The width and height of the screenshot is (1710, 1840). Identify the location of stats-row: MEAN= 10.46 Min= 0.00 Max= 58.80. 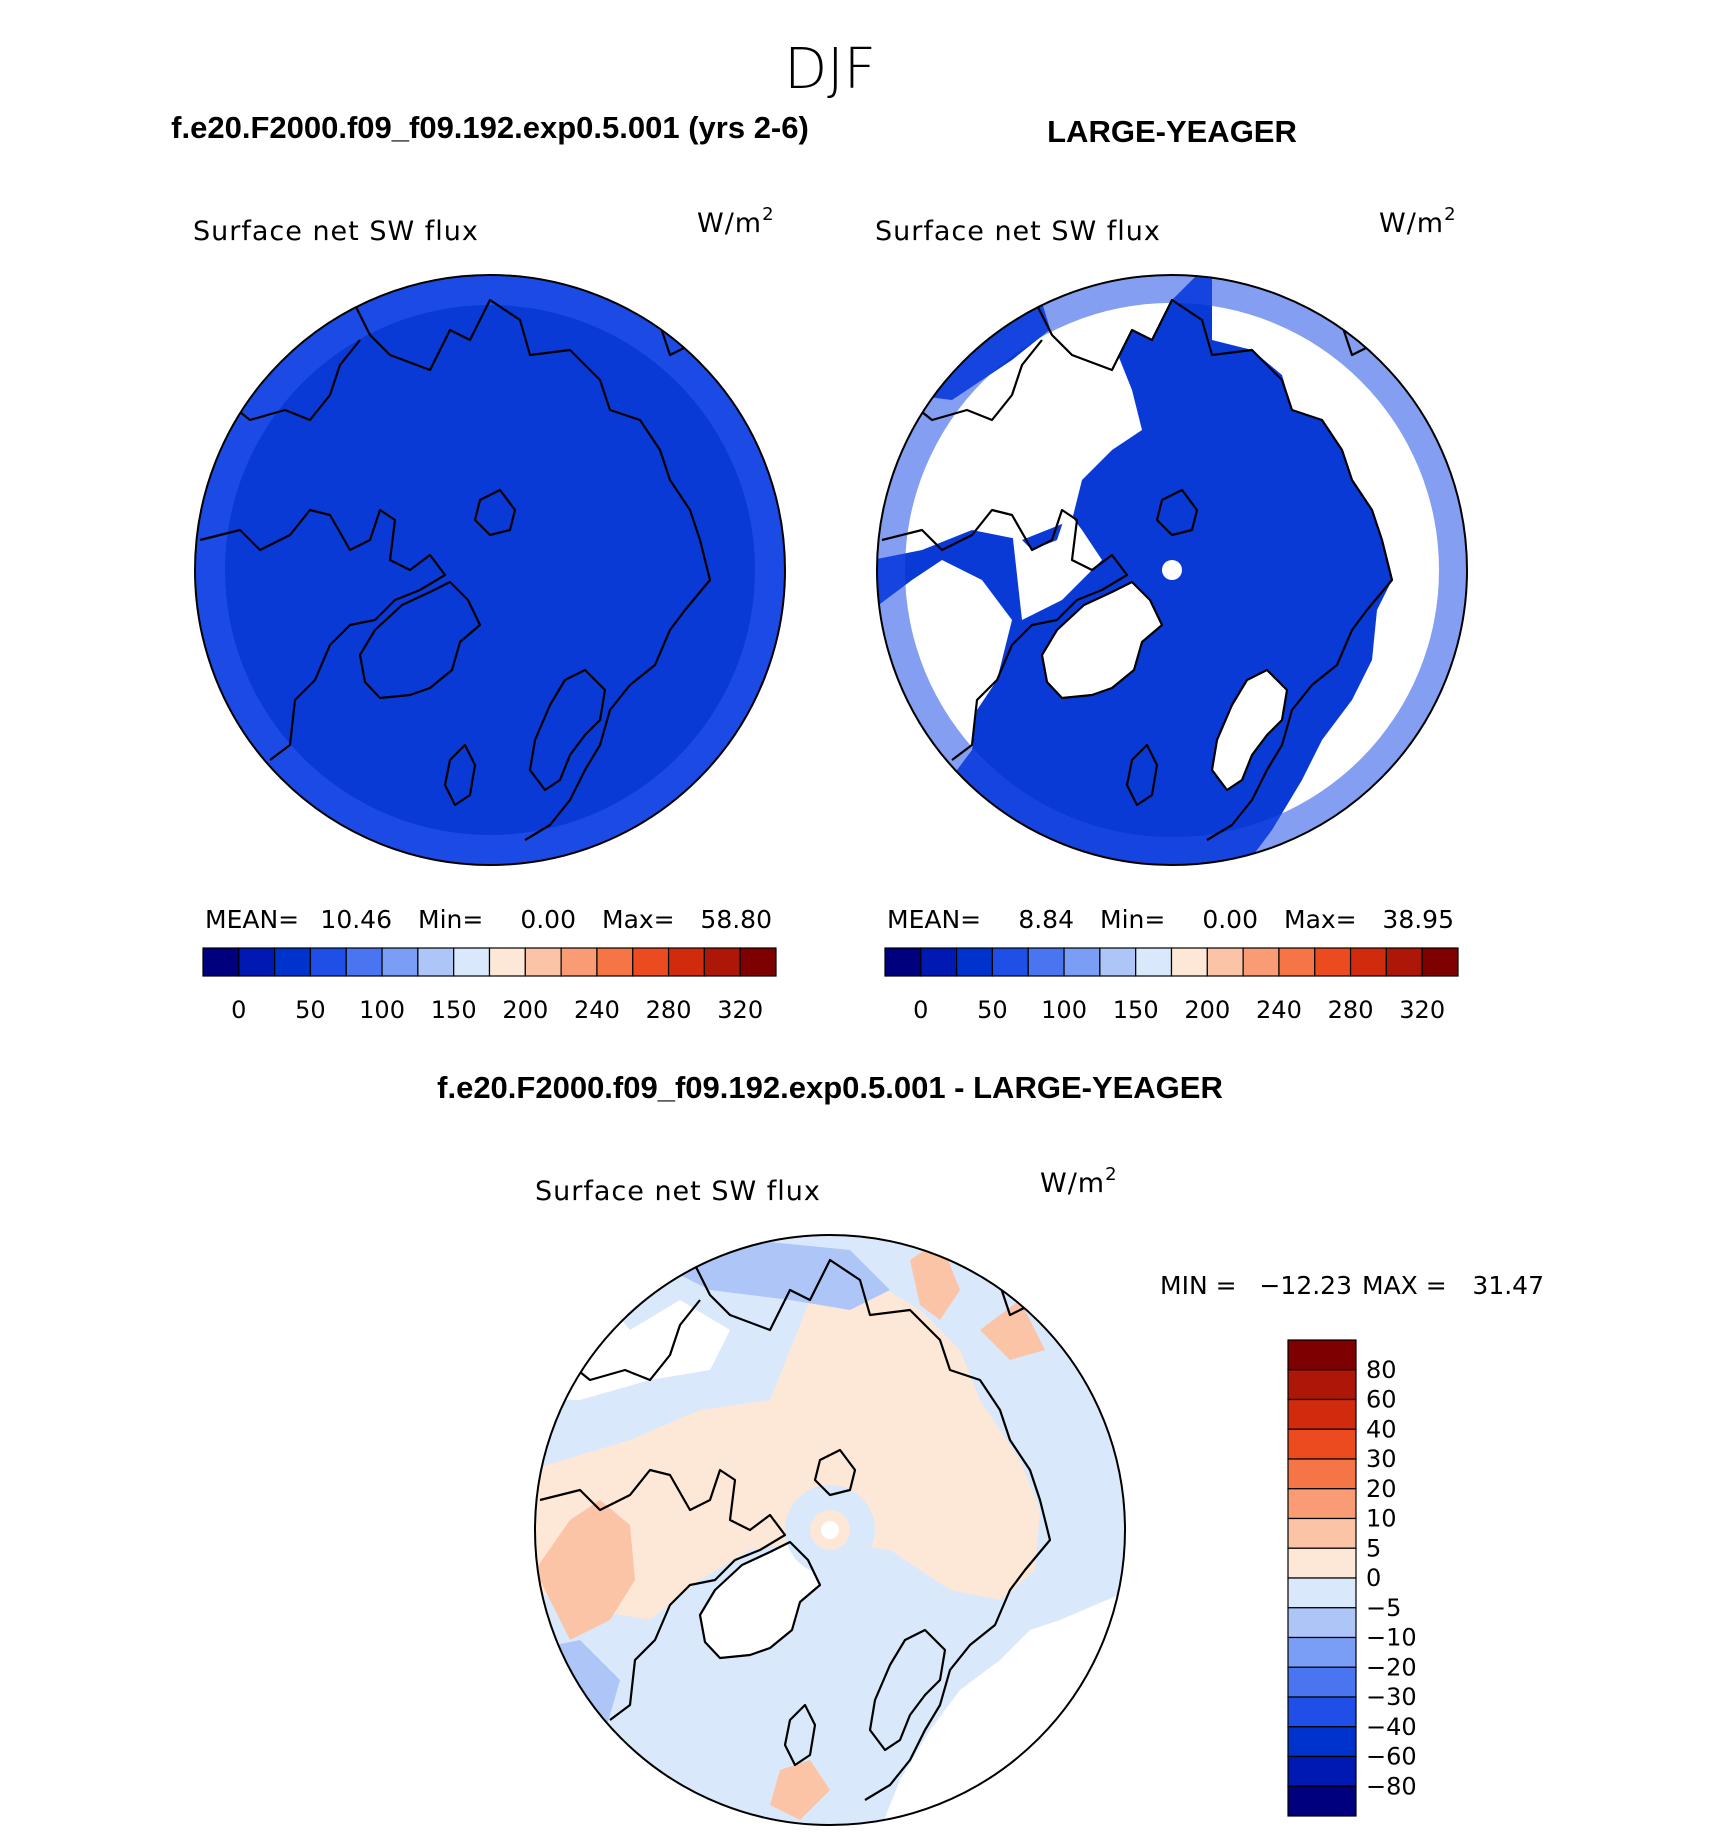
(488, 919).